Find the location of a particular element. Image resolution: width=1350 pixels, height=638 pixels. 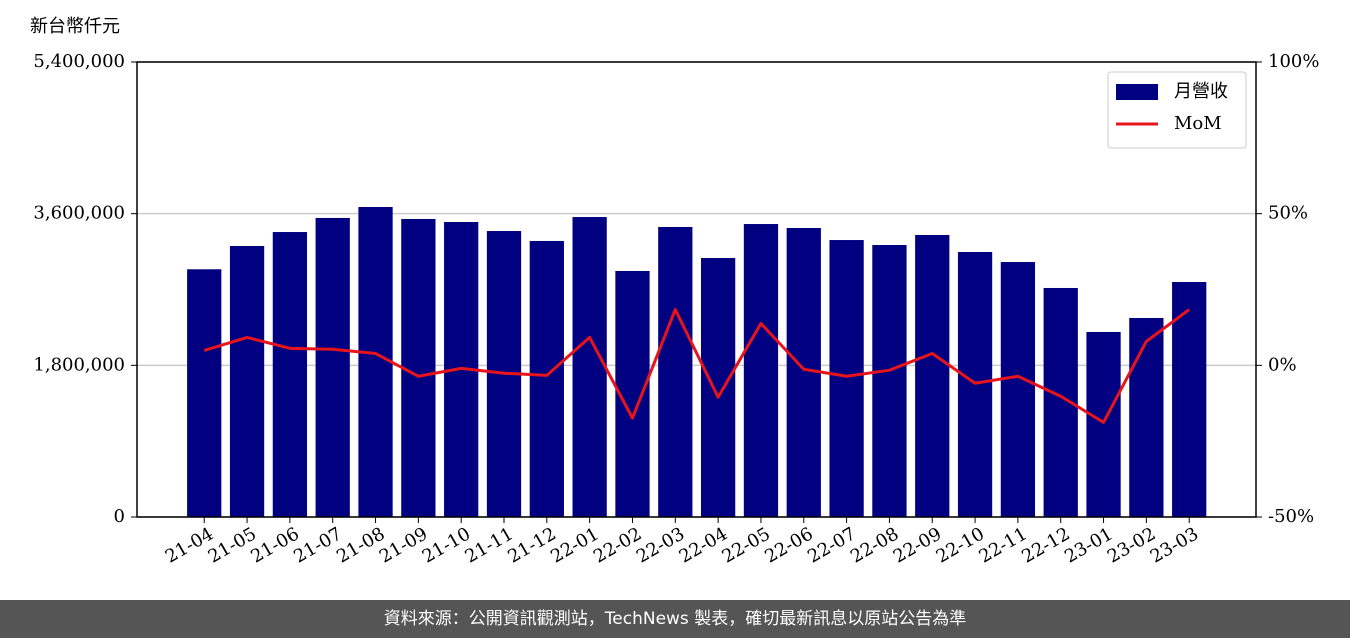

y-tick-label: 1,800,000 is located at coordinates (79, 364).